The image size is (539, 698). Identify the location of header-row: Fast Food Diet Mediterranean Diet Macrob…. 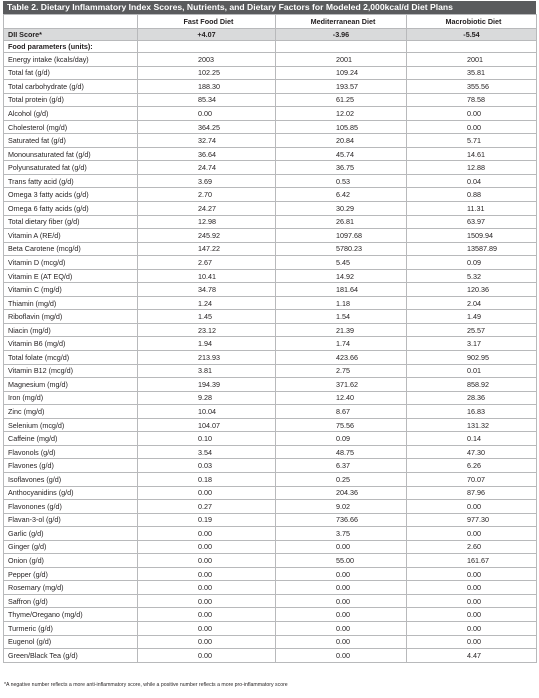
(270, 21).